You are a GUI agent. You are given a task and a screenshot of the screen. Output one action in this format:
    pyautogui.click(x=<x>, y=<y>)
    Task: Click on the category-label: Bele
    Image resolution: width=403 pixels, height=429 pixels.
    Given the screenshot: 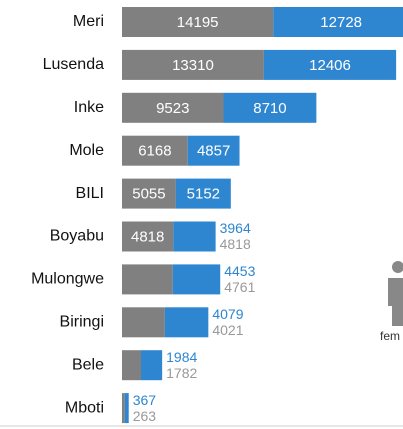 What is the action you would take?
    pyautogui.click(x=88, y=364)
    